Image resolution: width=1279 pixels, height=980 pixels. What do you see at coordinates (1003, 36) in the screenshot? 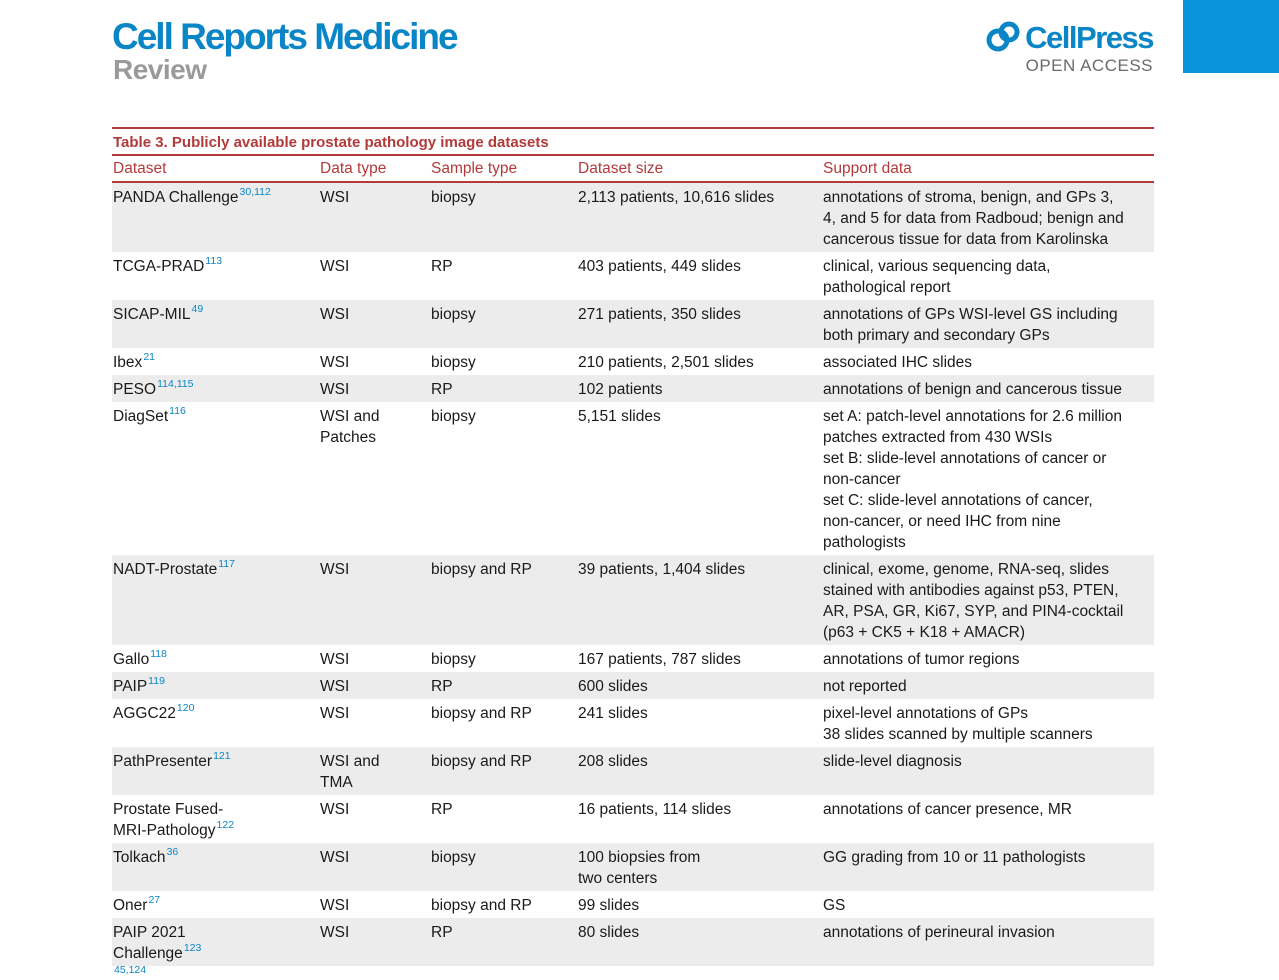
I see `cellpress-logo-icon` at bounding box center [1003, 36].